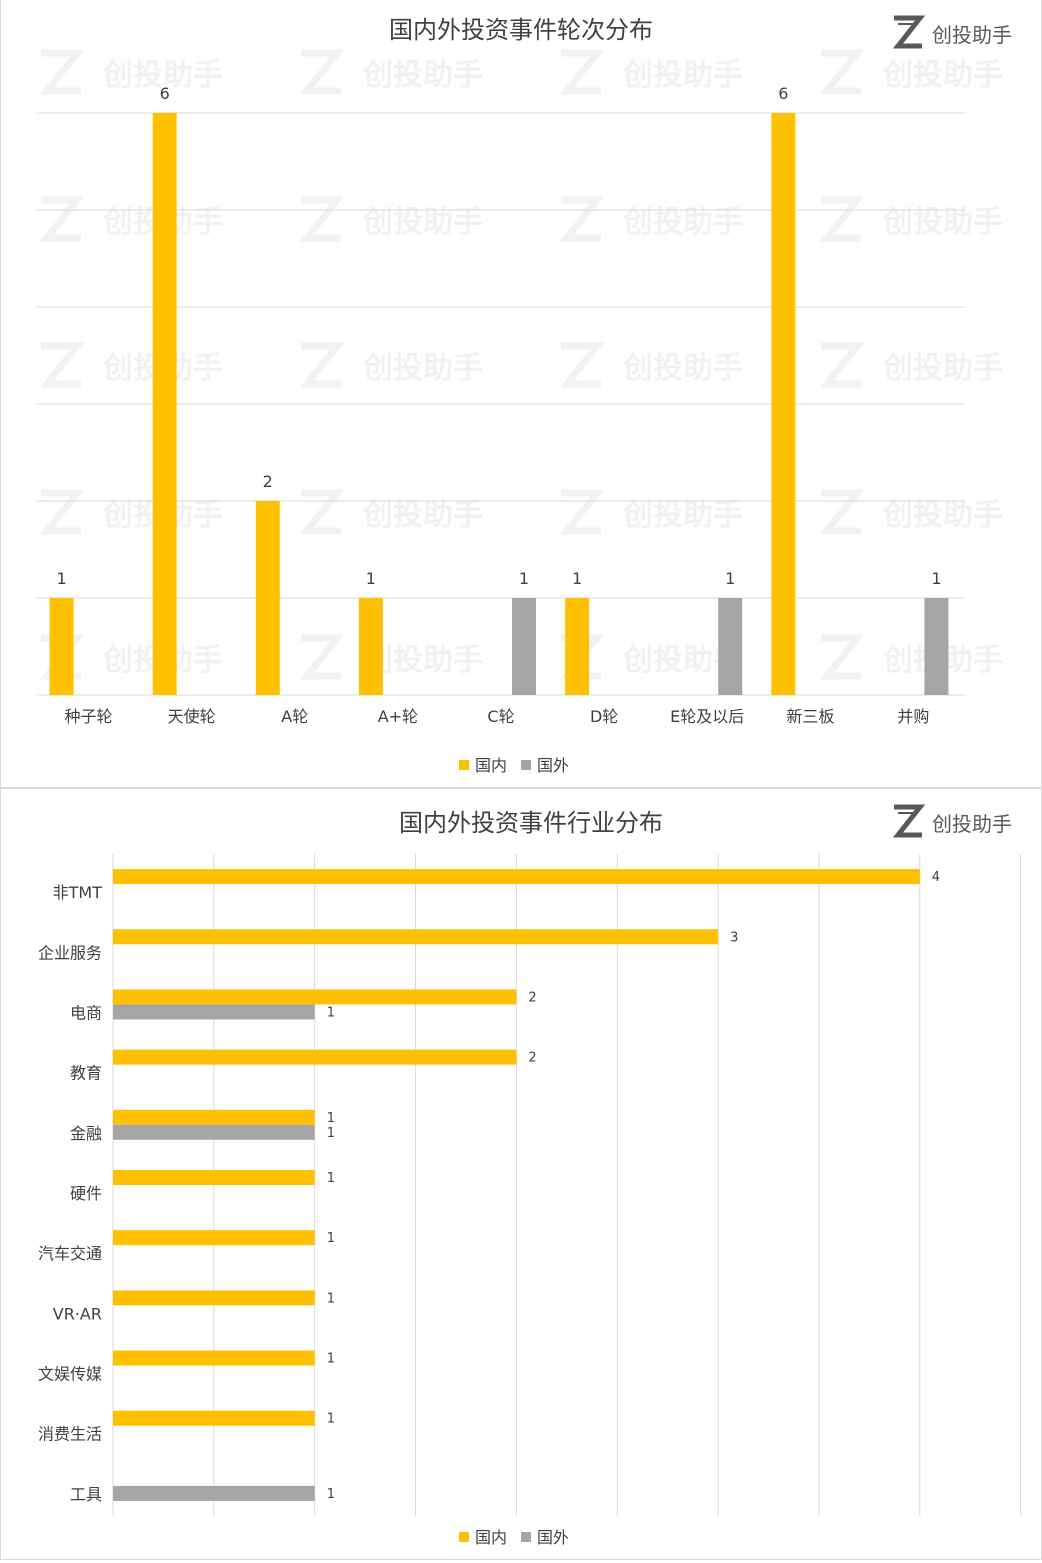 Image resolution: width=1042 pixels, height=1563 pixels. What do you see at coordinates (192, 716) in the screenshot?
I see `category-tick-label: 天使轮` at bounding box center [192, 716].